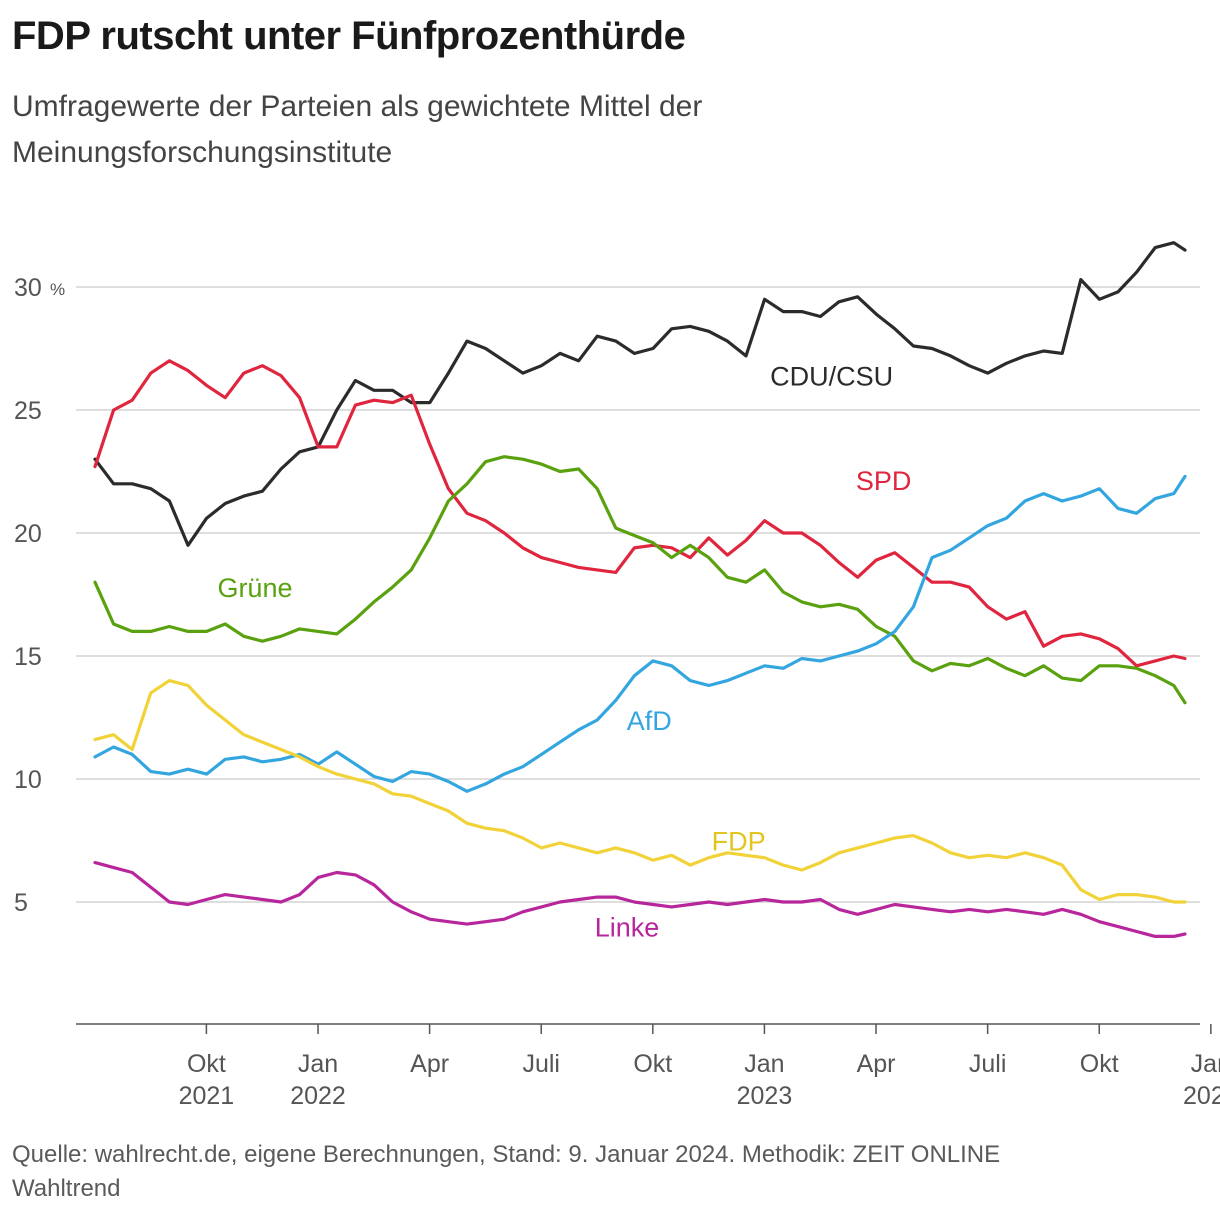 The image size is (1220, 1220). Describe the element at coordinates (884, 481) in the screenshot. I see `series-label-spd: SPD` at that location.